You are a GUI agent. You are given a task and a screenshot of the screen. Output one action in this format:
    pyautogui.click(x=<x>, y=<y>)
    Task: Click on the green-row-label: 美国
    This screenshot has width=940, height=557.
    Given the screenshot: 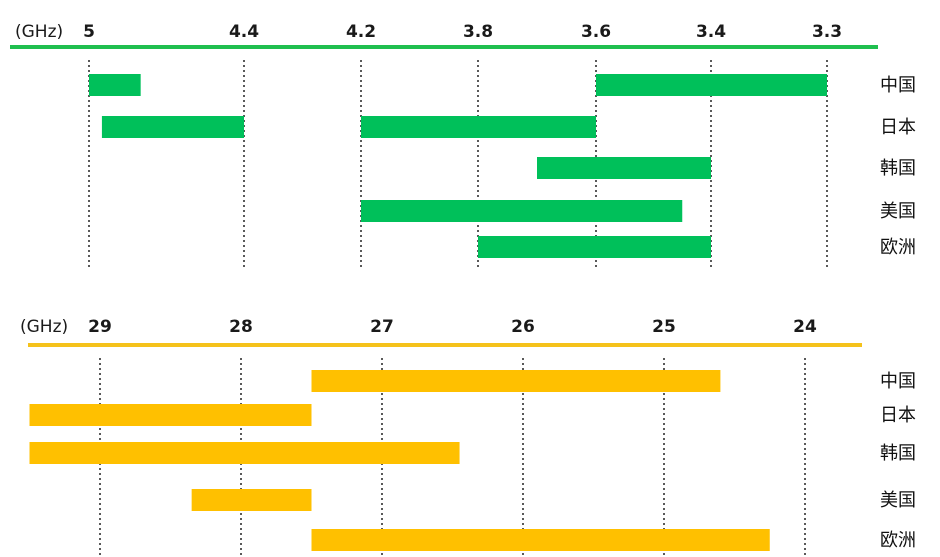 What is the action you would take?
    pyautogui.click(x=898, y=211)
    